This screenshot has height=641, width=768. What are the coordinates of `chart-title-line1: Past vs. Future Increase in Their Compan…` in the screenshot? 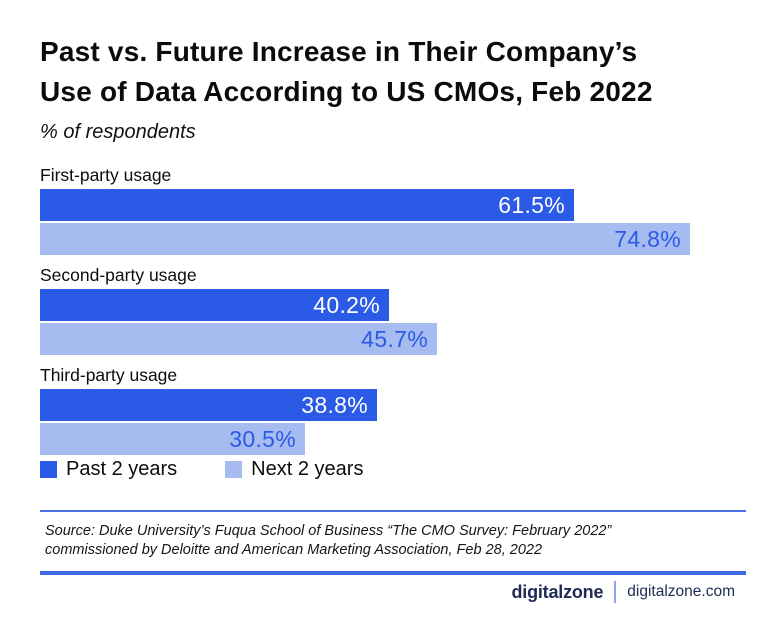 It's located at (339, 51).